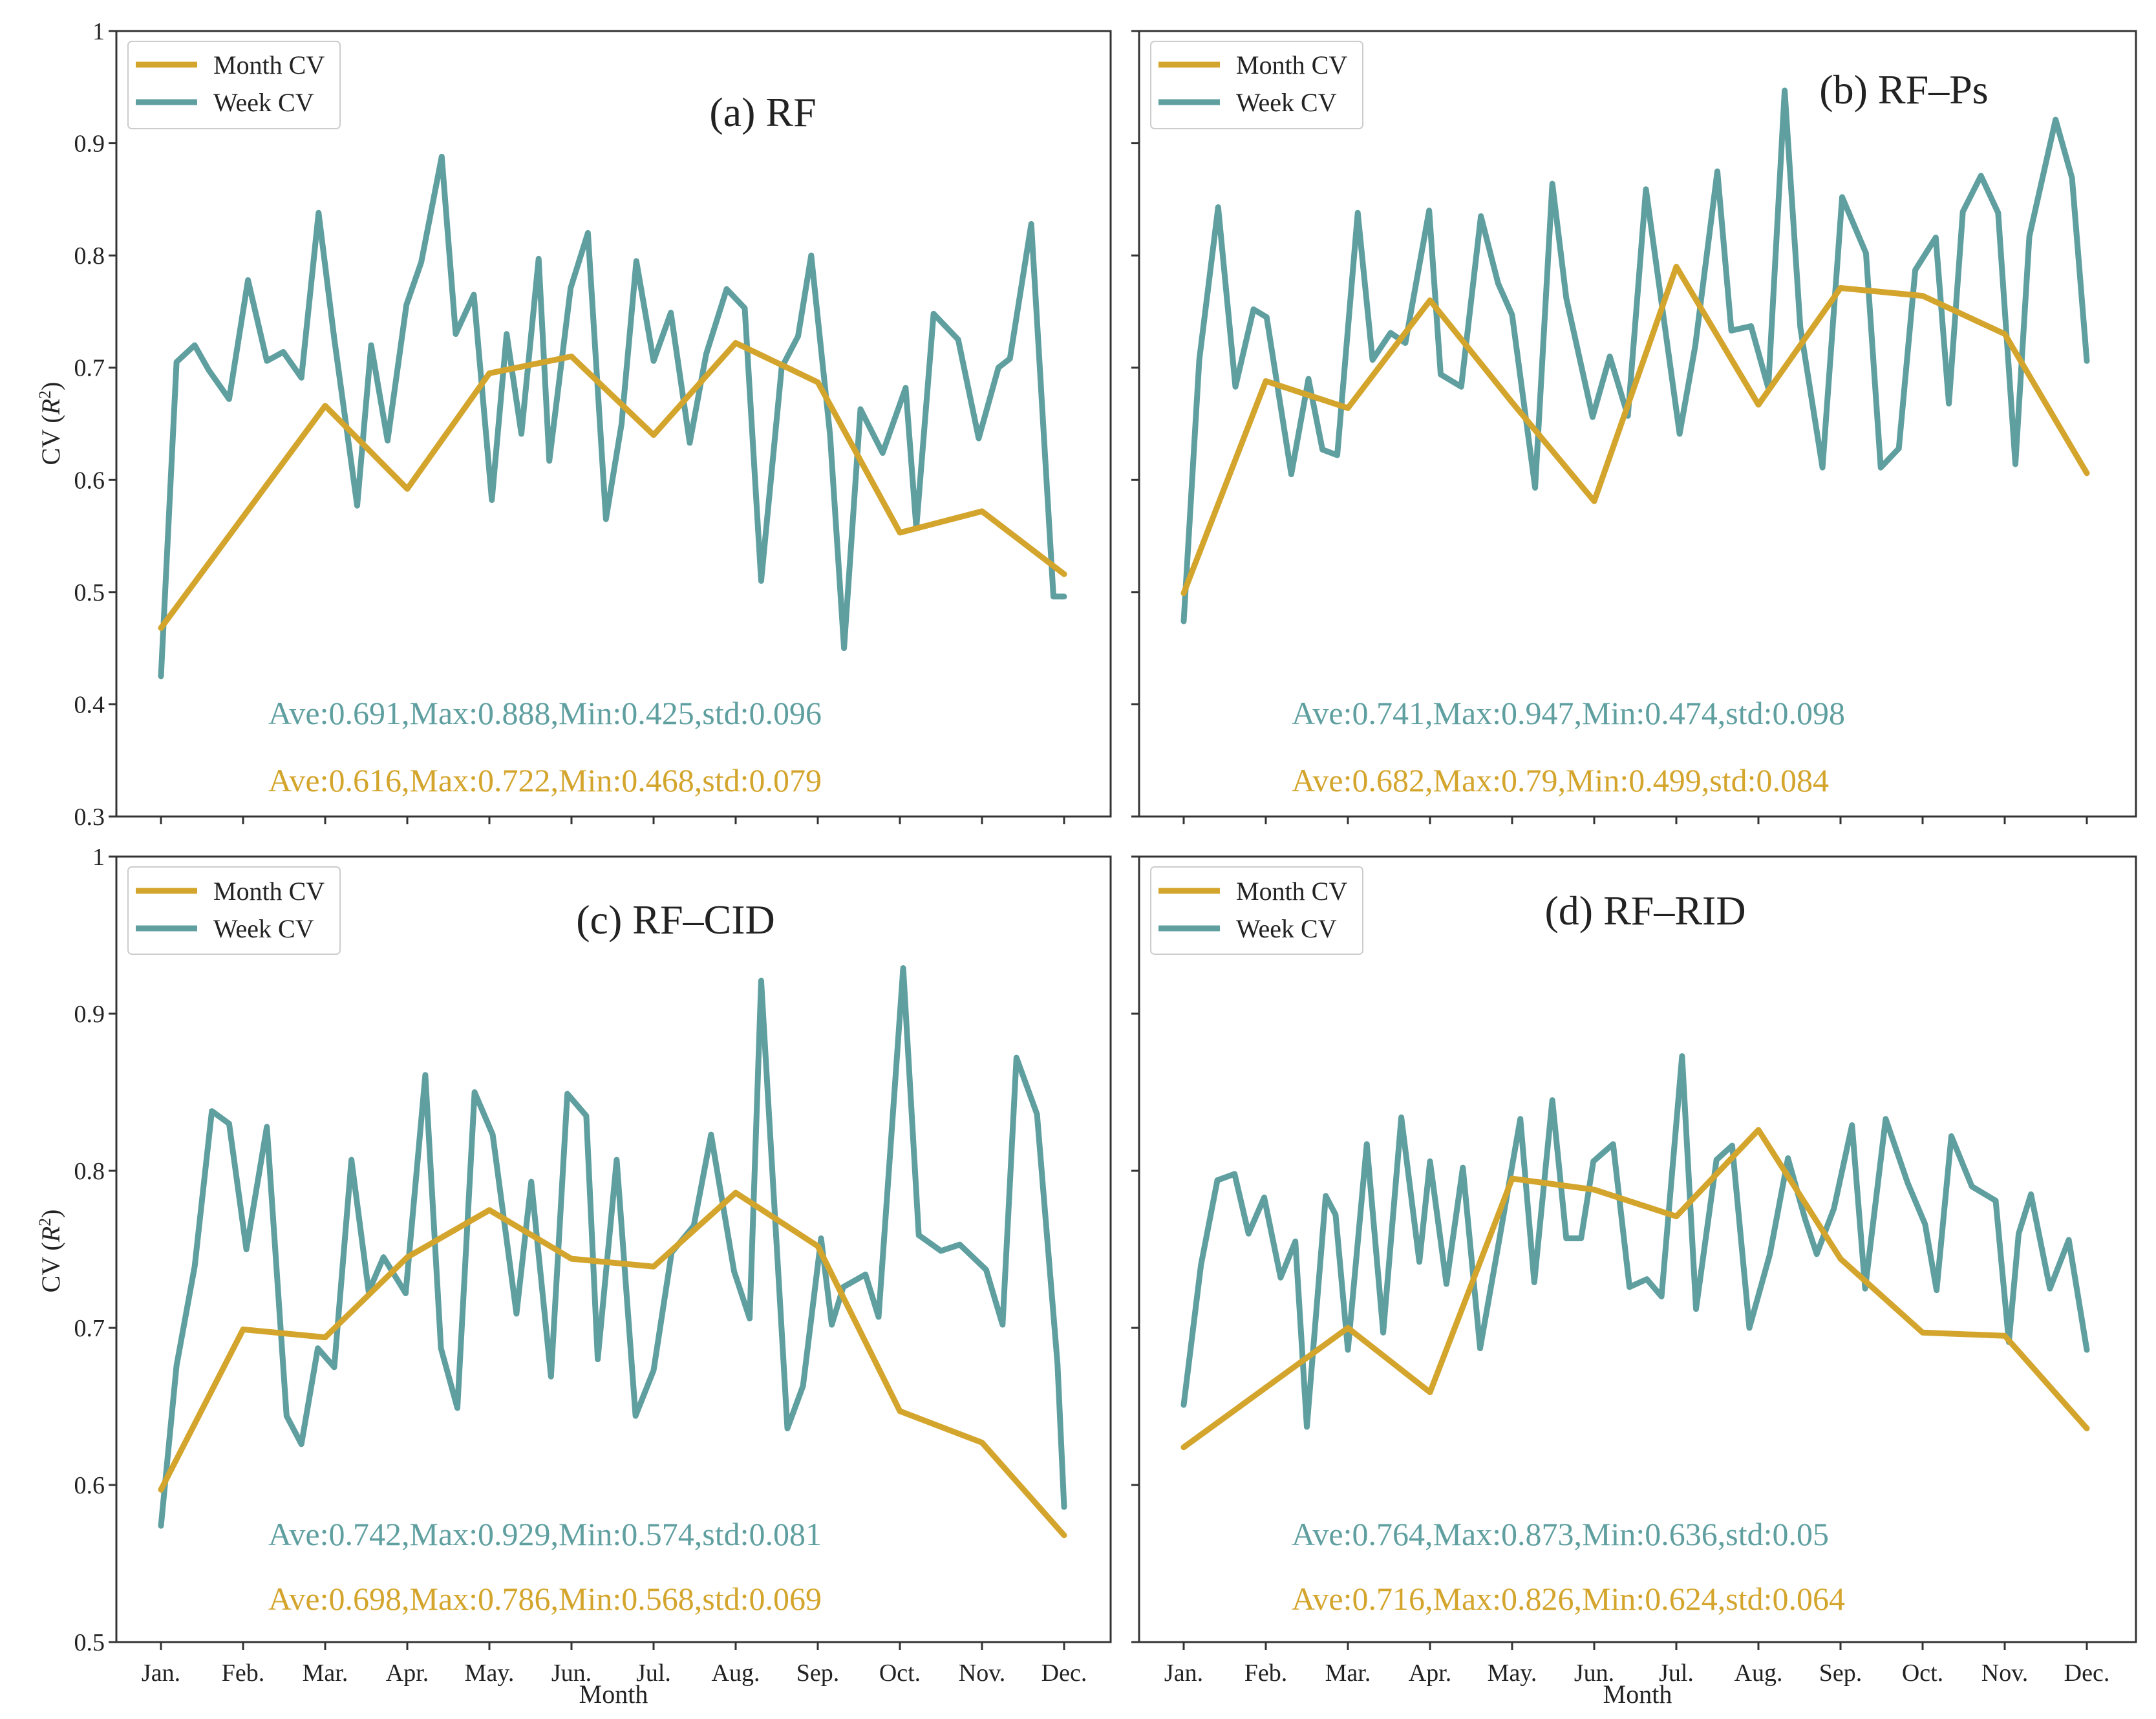 This screenshot has height=1719, width=2156. I want to click on panel-a-ytick-label: 0.8, so click(89, 256).